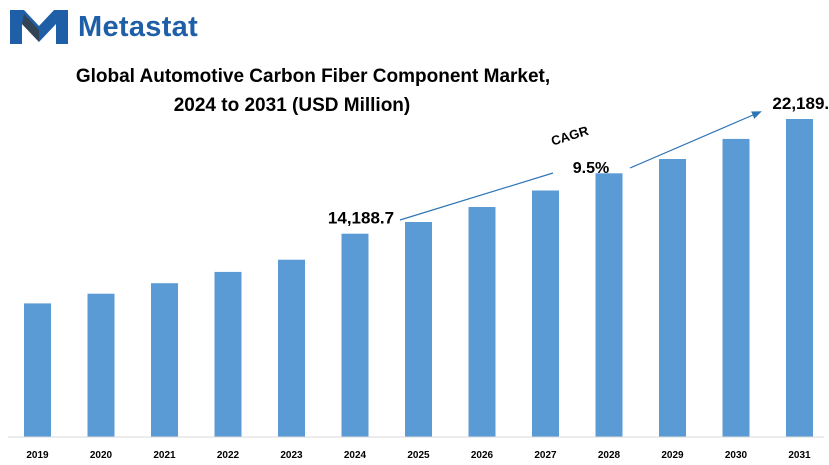 The width and height of the screenshot is (829, 465). I want to click on x-tick-label-2023: 2023, so click(291, 455).